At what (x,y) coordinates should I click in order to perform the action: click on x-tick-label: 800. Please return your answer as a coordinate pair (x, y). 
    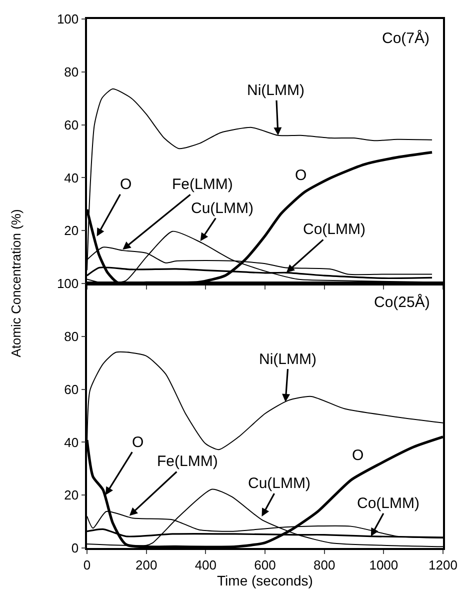
    Looking at the image, I should click on (324, 564).